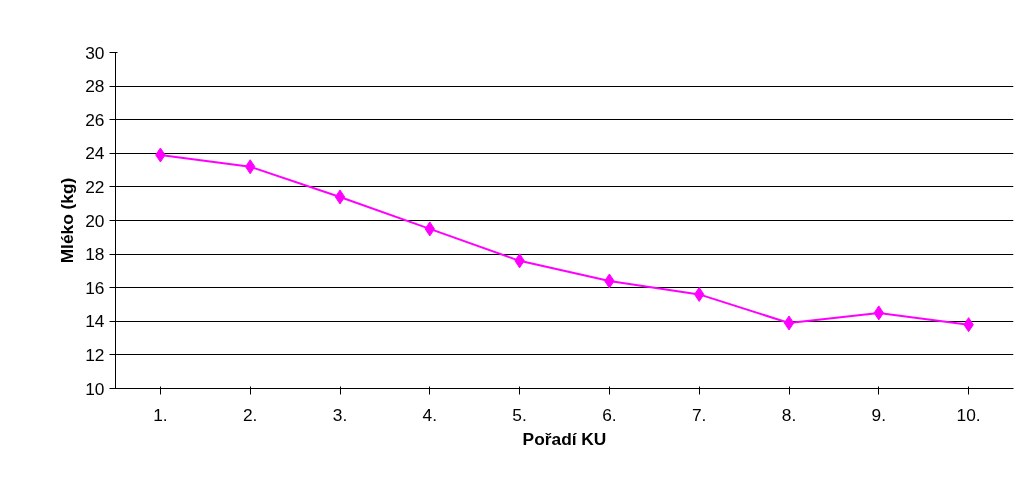 The height and width of the screenshot is (492, 1029). What do you see at coordinates (250, 414) in the screenshot?
I see `x-tick-label: 2.` at bounding box center [250, 414].